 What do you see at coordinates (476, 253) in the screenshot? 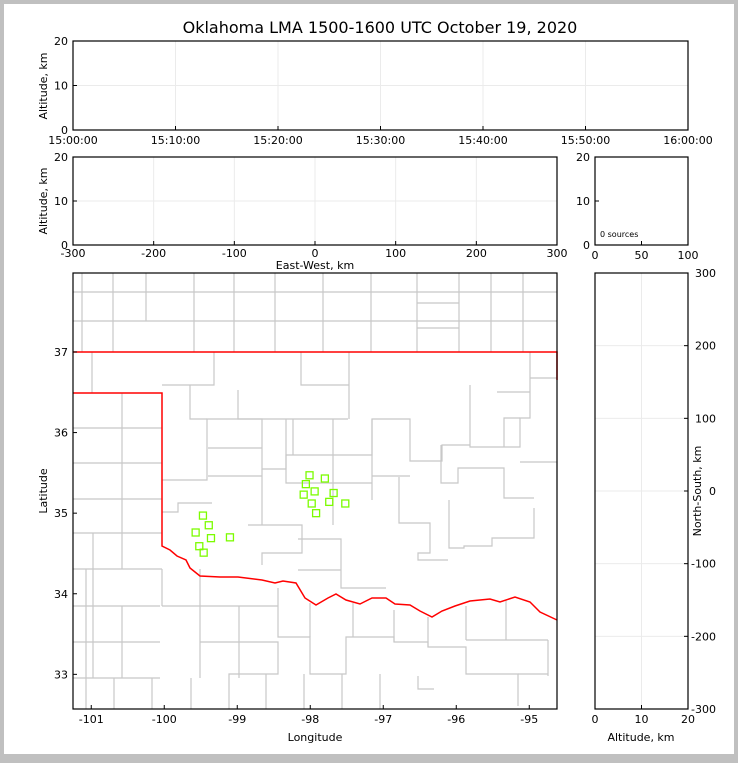
I see `x-tick-label: 200` at bounding box center [476, 253].